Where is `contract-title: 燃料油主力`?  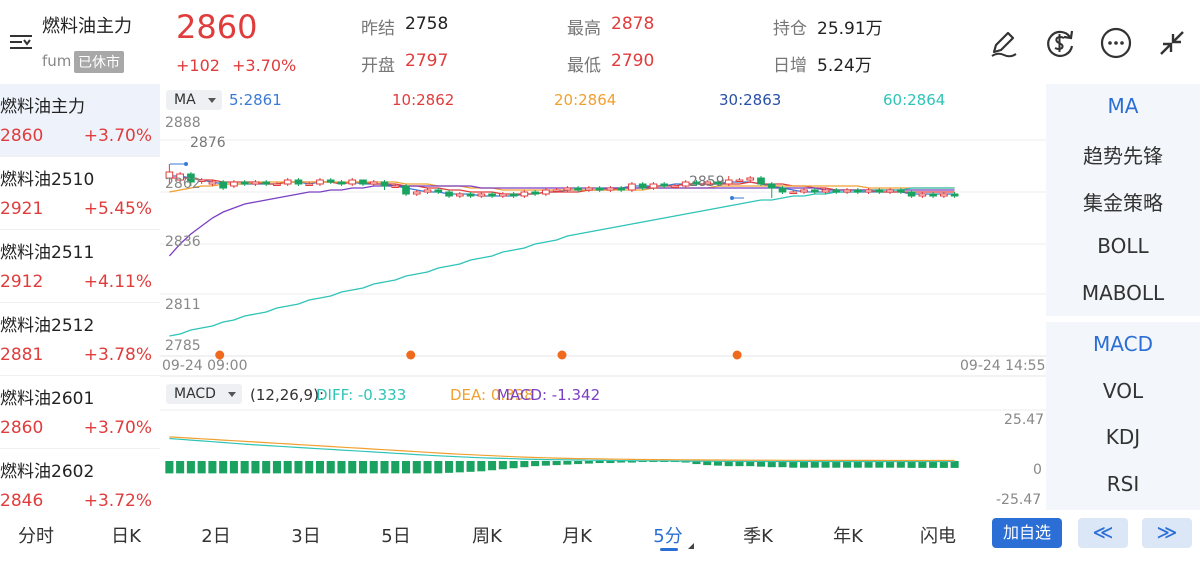 contract-title: 燃料油主力 is located at coordinates (87, 26).